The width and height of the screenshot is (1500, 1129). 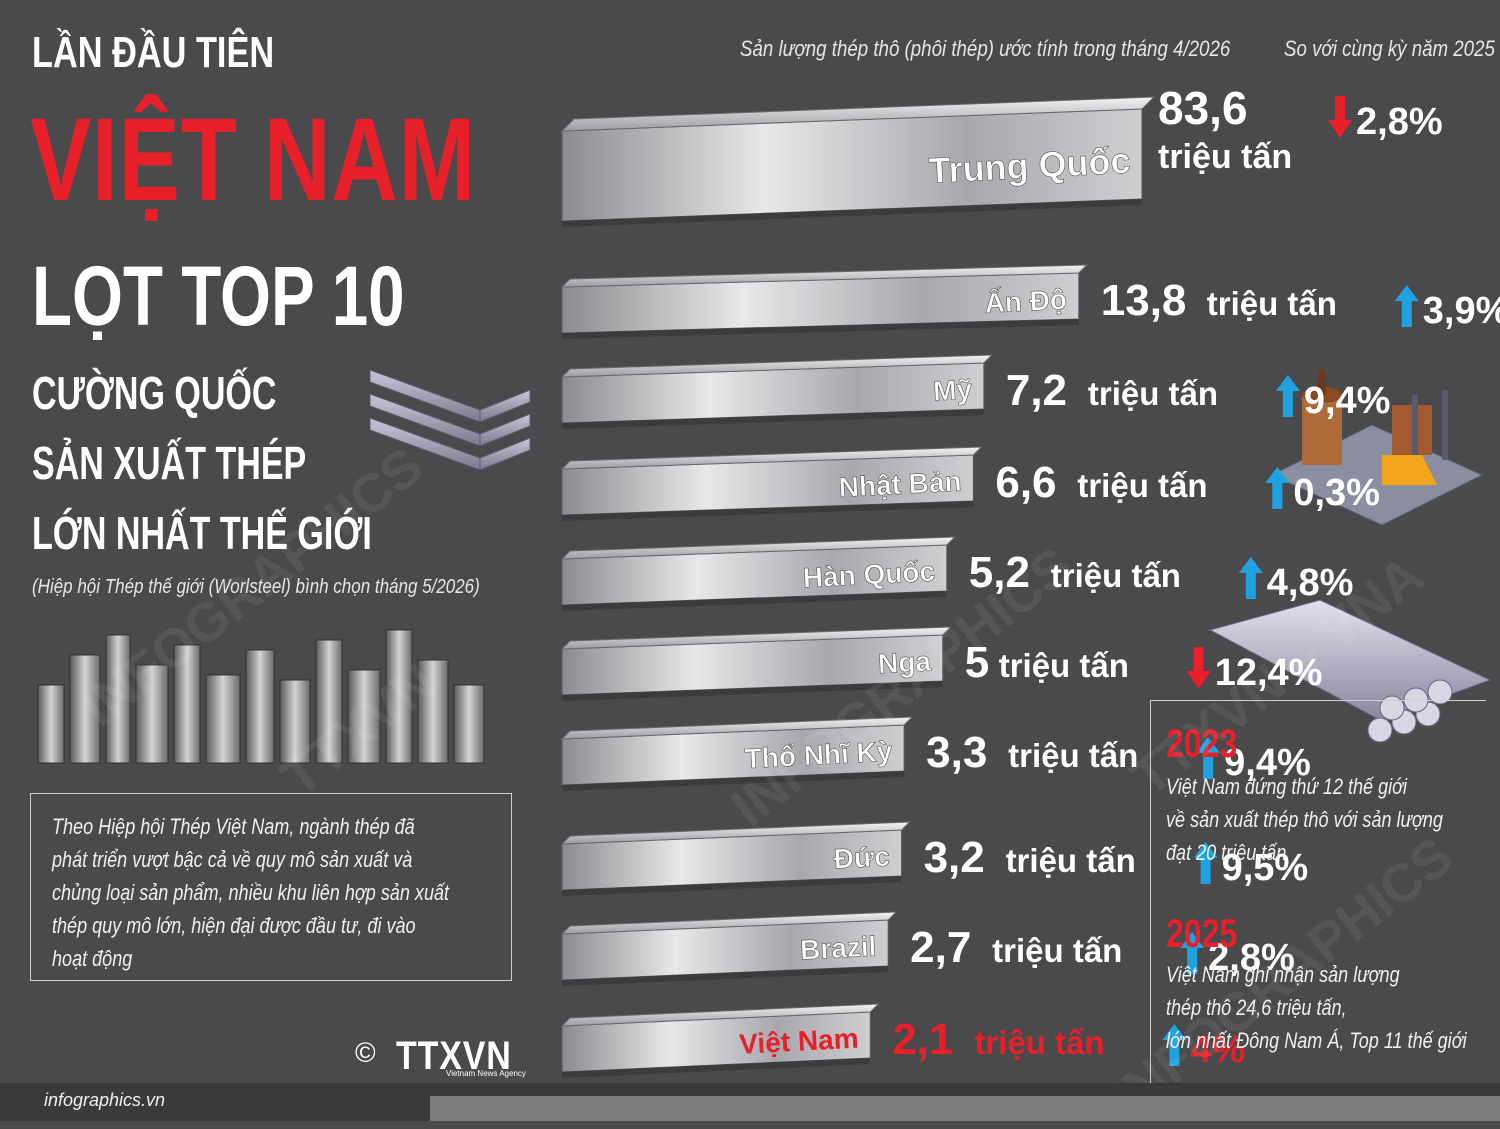 I want to click on category-label: Mỹ, so click(x=952, y=390).